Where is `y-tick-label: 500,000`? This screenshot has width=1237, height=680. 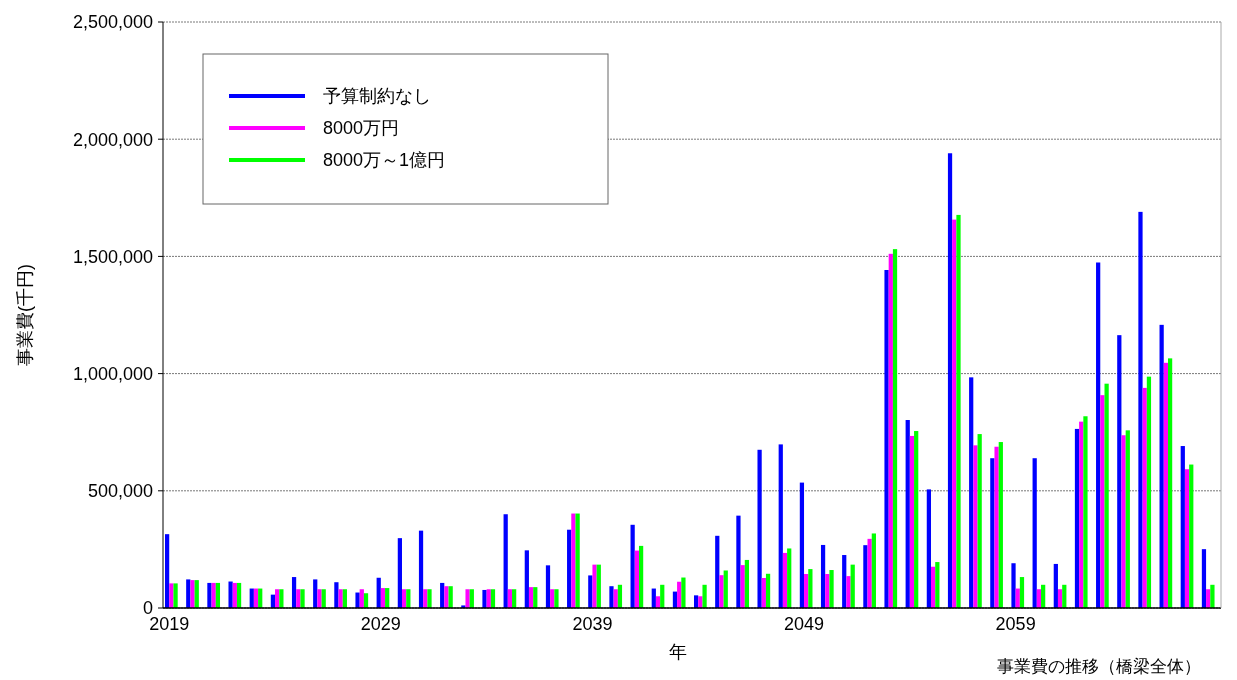
y-tick-label: 500,000 is located at coordinates (120, 491).